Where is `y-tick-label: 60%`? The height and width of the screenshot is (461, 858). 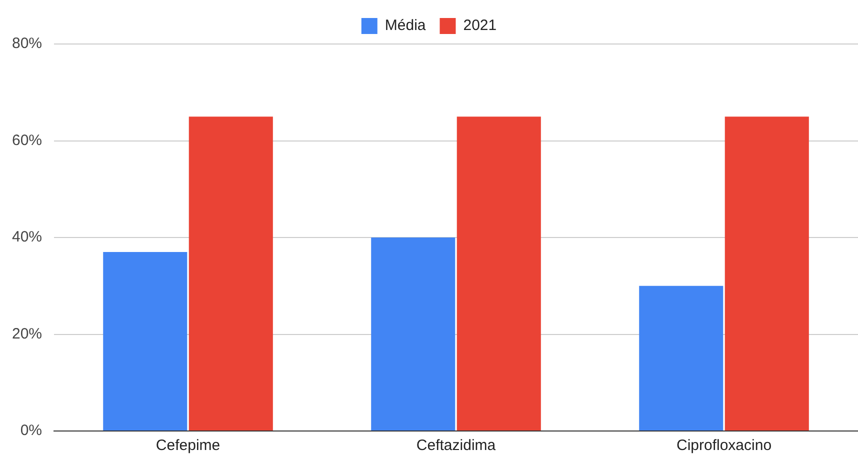 y-tick-label: 60% is located at coordinates (27, 140).